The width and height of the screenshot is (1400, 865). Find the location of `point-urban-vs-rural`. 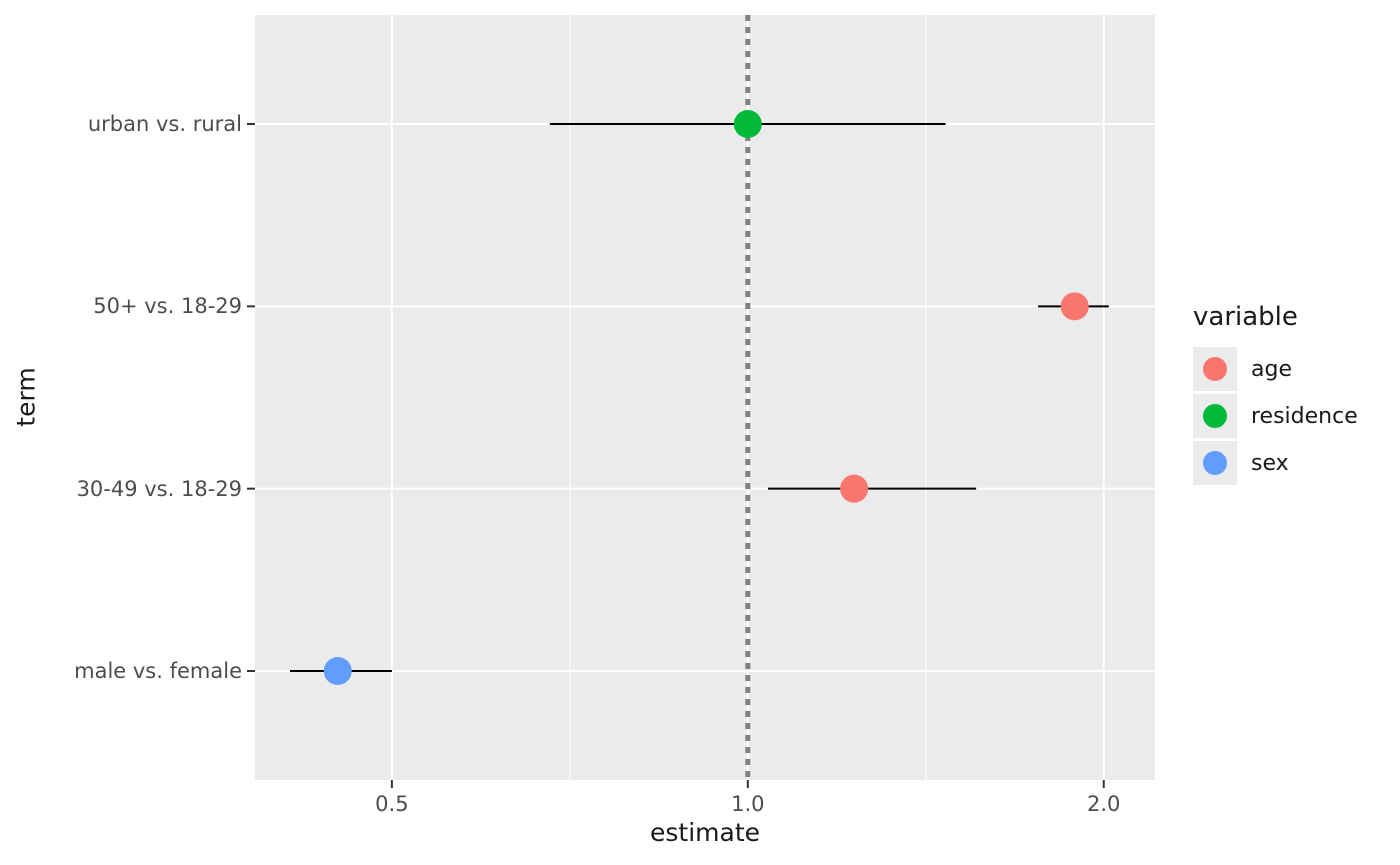

point-urban-vs-rural is located at coordinates (747, 124).